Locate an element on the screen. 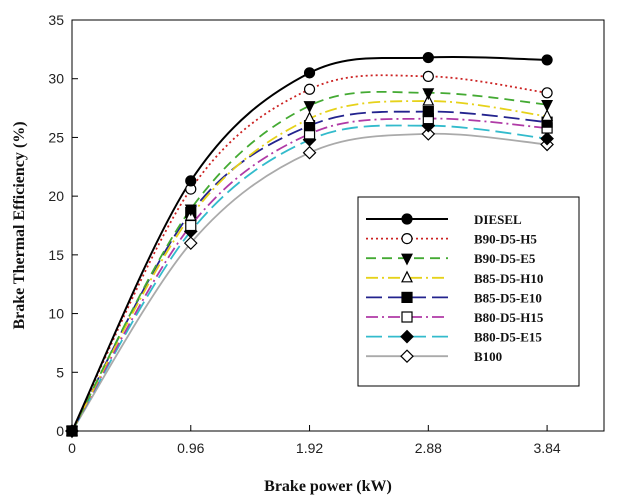  legend-label-b85-d5-h10: B85-D5-H10 is located at coordinates (508, 278).